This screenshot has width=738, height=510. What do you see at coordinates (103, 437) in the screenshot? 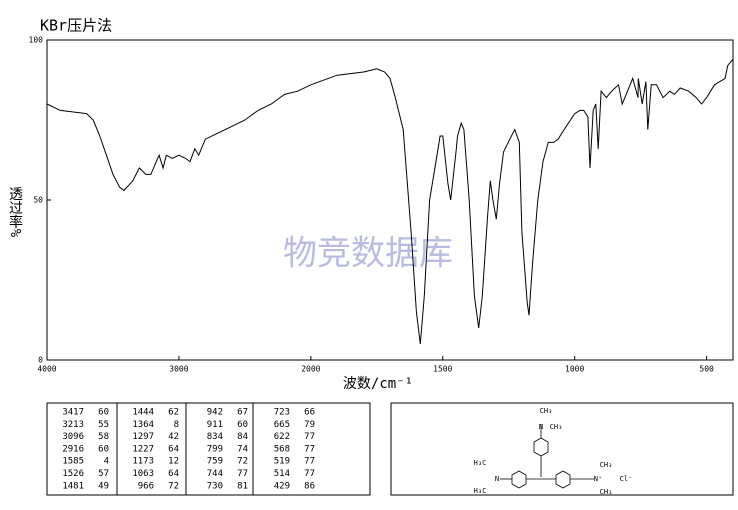
I see `peak-transmittance: 58` at bounding box center [103, 437].